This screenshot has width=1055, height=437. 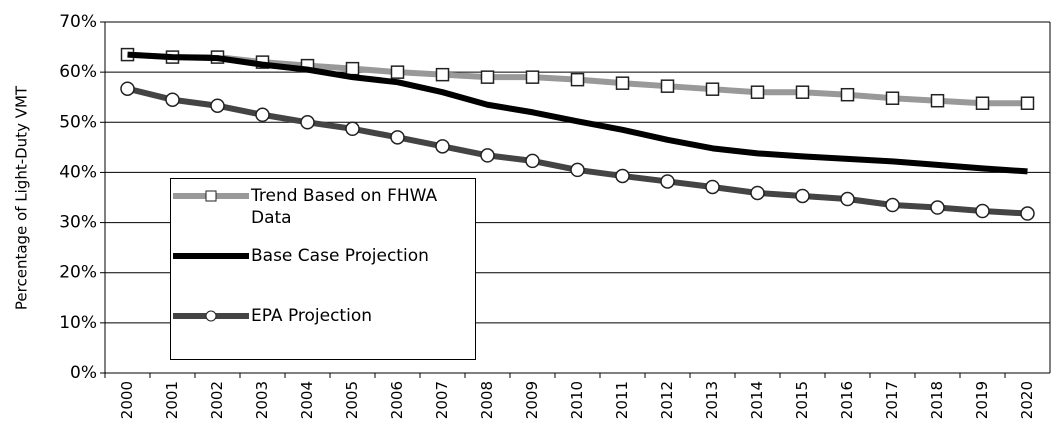 What do you see at coordinates (127, 400) in the screenshot?
I see `x-tick-label: 2000` at bounding box center [127, 400].